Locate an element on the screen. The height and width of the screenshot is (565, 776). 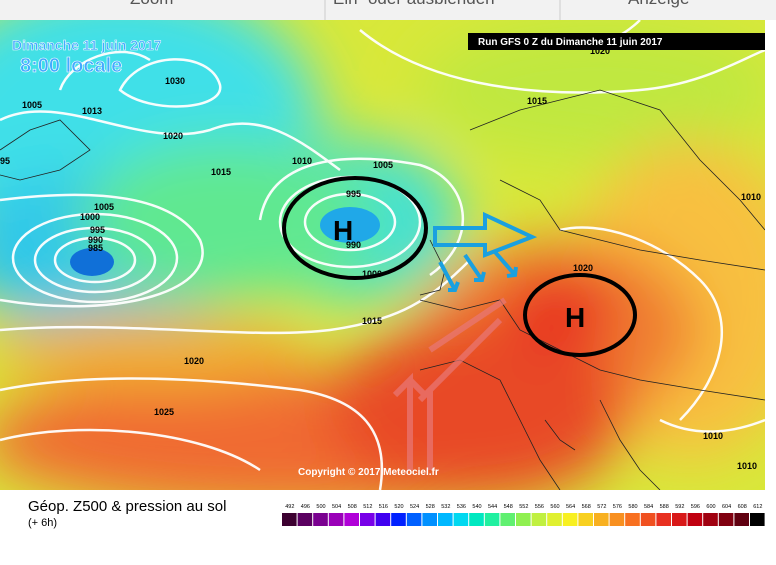
arrows is located at coordinates (465, 340).